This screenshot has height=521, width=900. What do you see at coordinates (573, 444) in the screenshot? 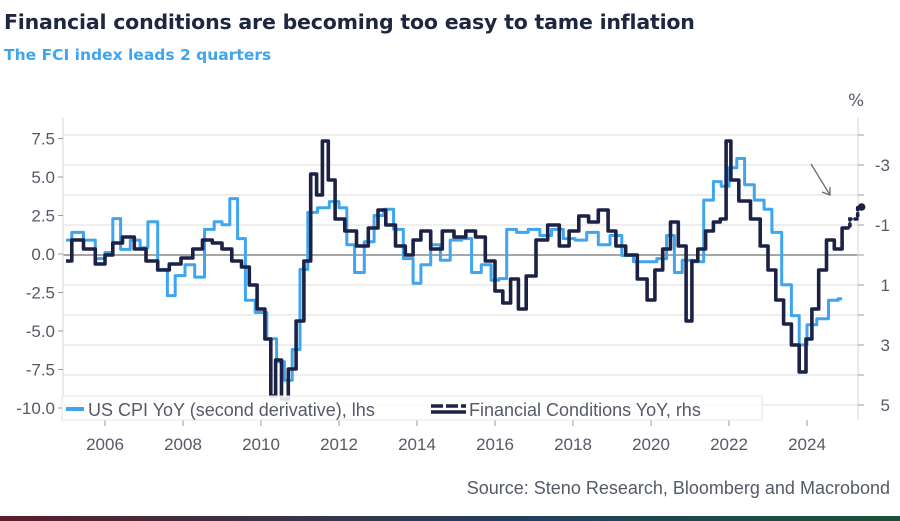
I see `x-tick-label: 2018` at bounding box center [573, 444].